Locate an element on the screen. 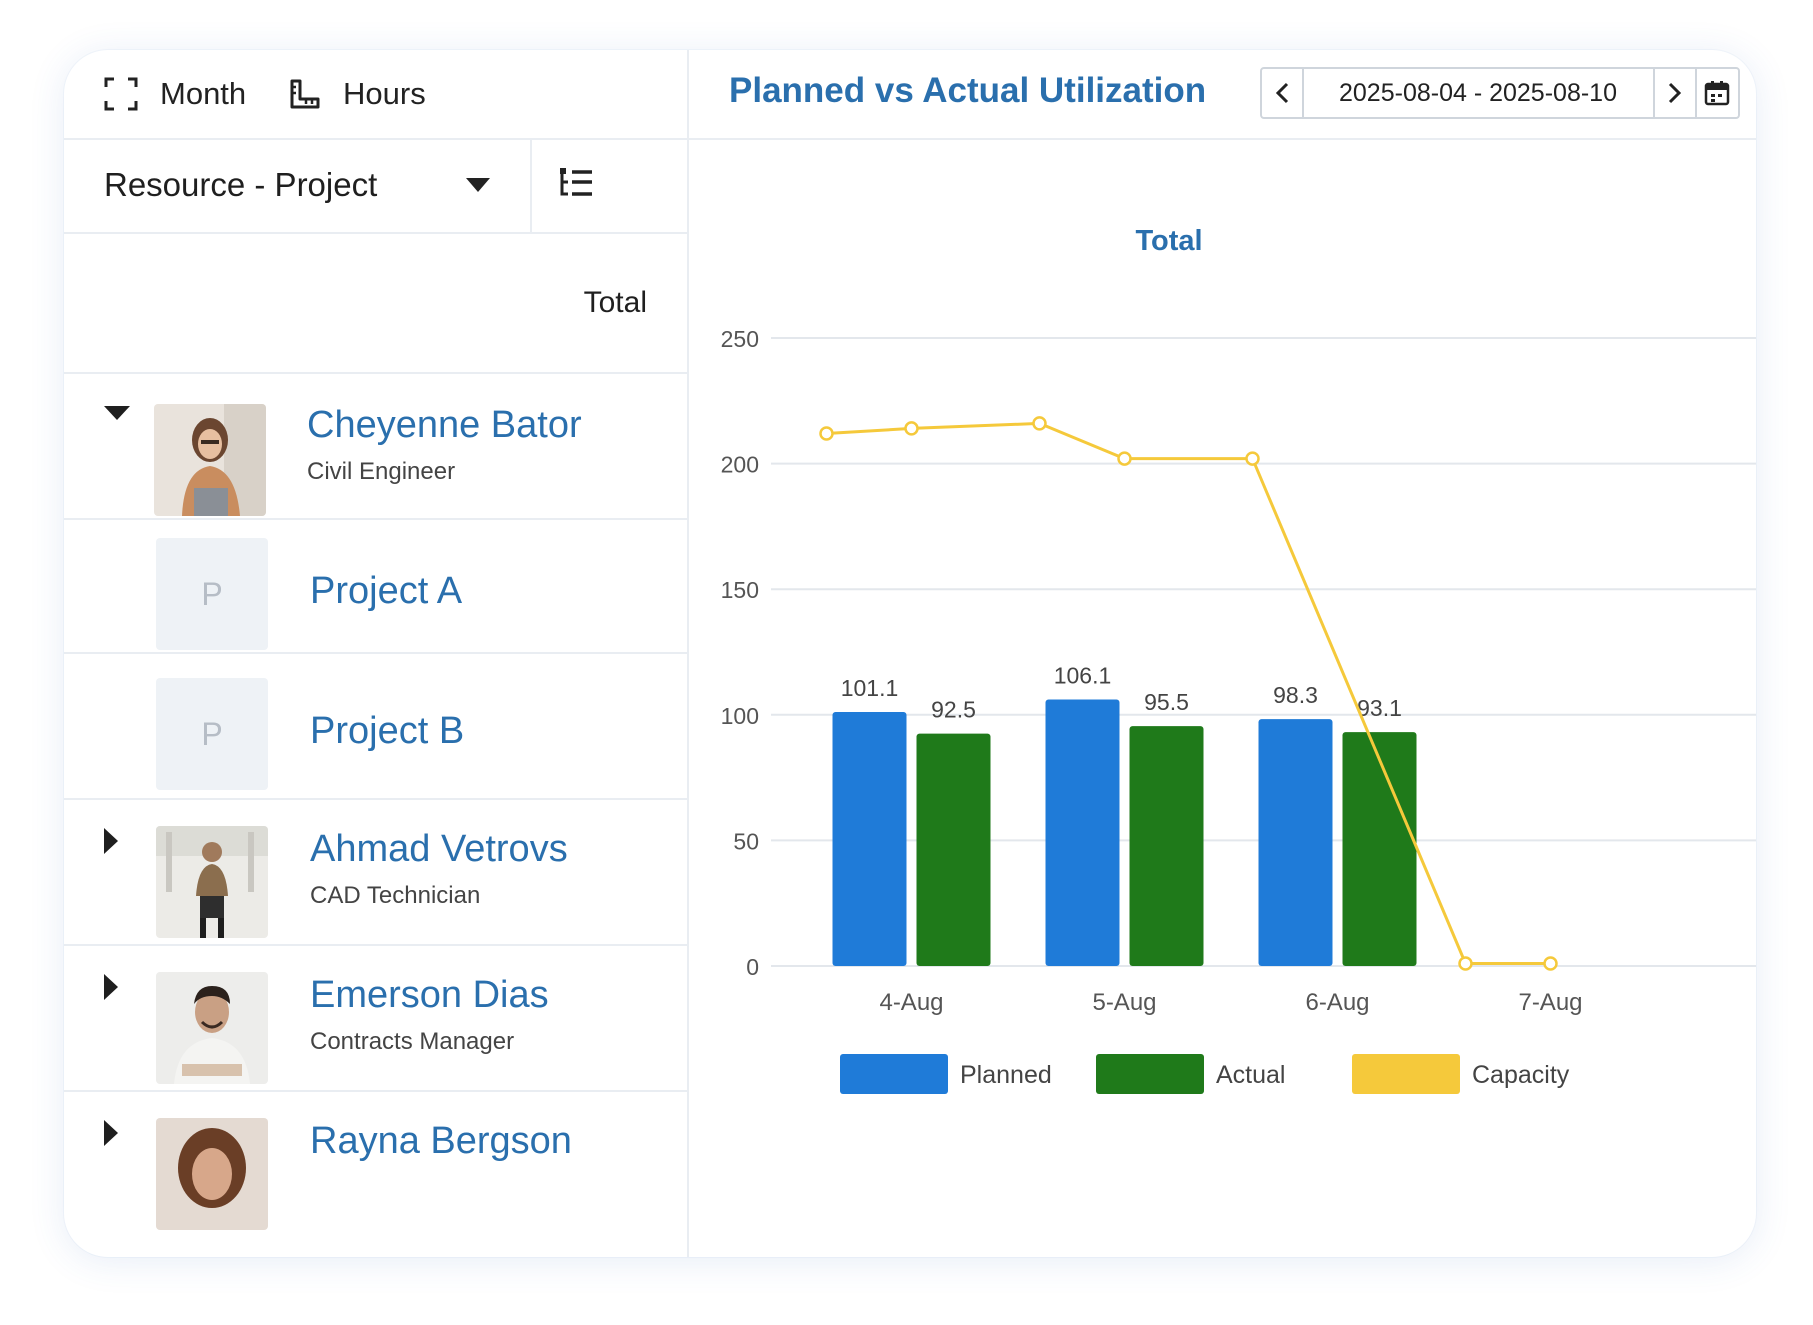 The image size is (1813, 1325). view-toolbar: Month Hours is located at coordinates (375, 95).